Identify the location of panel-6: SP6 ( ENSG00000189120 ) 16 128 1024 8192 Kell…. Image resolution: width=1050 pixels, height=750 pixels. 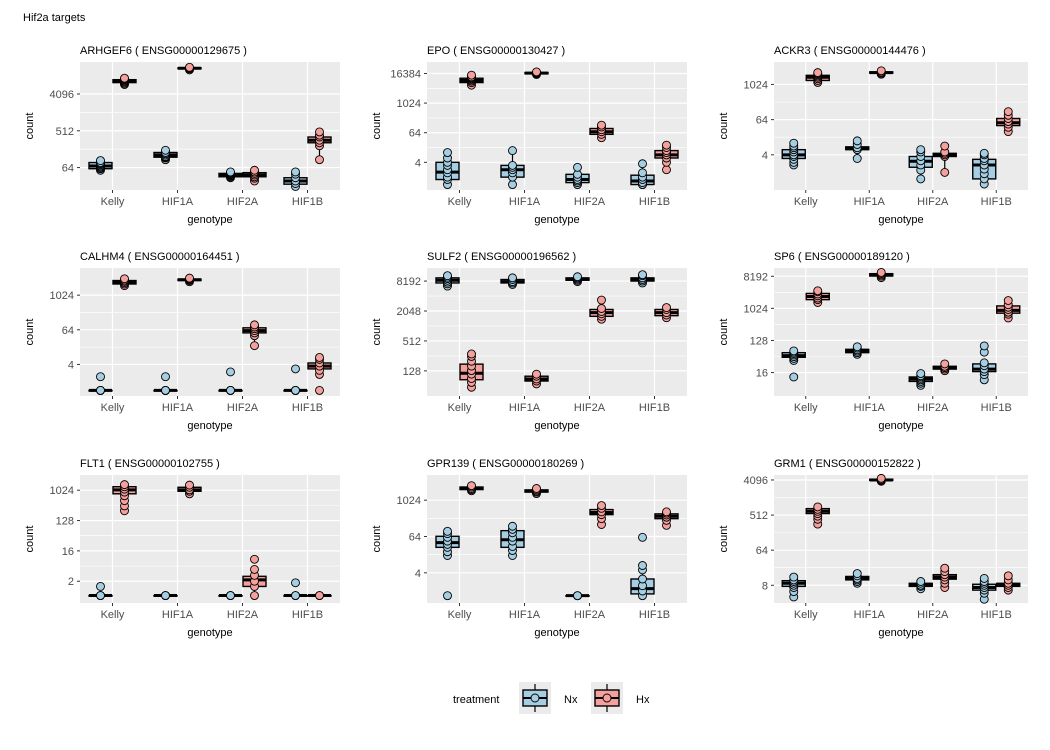
(873, 341).